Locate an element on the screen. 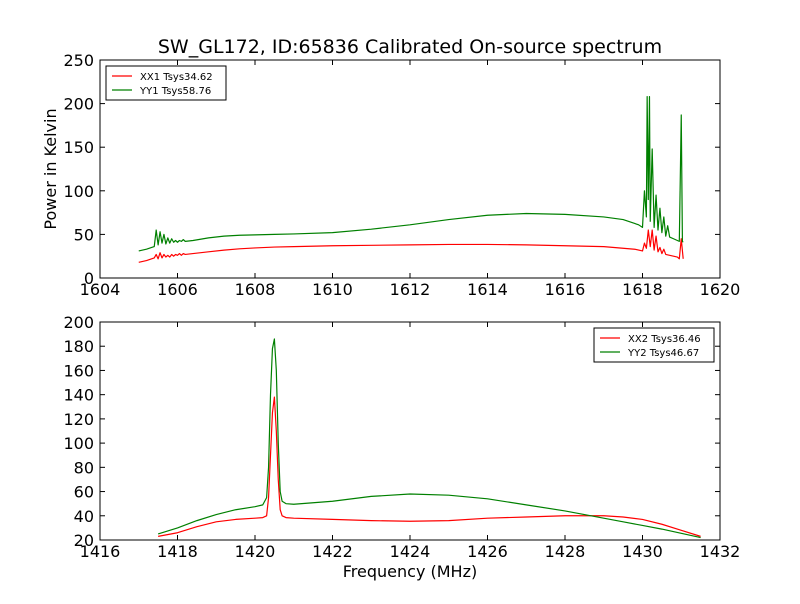 Image resolution: width=800 pixels, height=604 pixels. x-tick-label: 1618 is located at coordinates (642, 289).